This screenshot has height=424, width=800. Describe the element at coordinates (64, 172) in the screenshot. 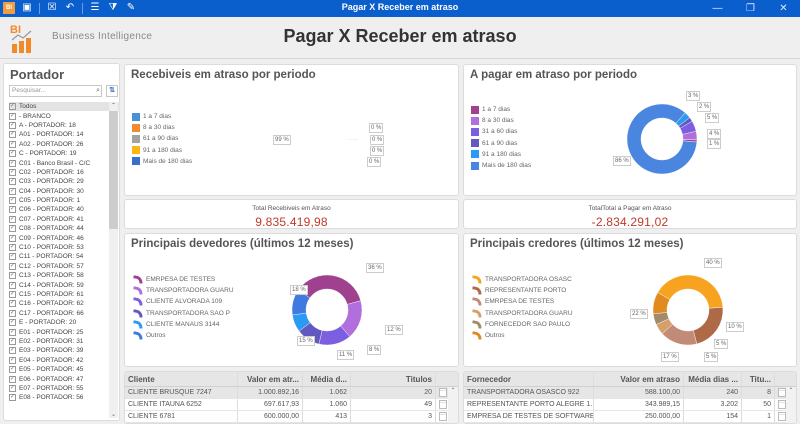

I see `portador-item: ✓ C02 - PORTADOR: 16` at that location.